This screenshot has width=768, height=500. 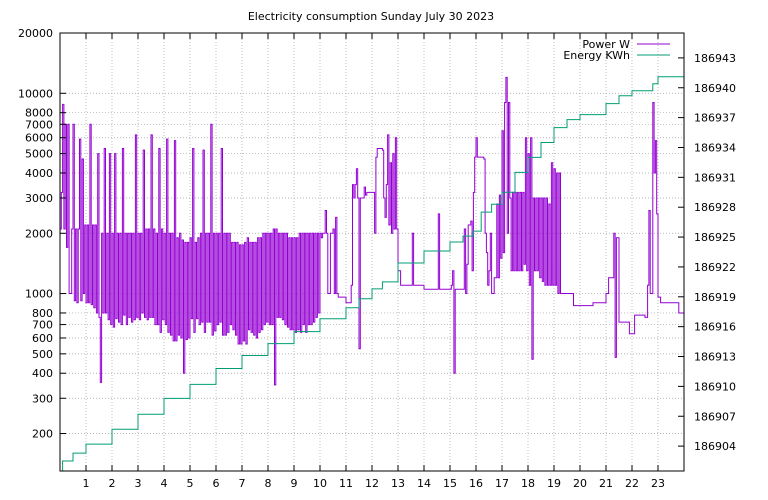 What do you see at coordinates (450, 483) in the screenshot?
I see `x-tick-label: 15` at bounding box center [450, 483].